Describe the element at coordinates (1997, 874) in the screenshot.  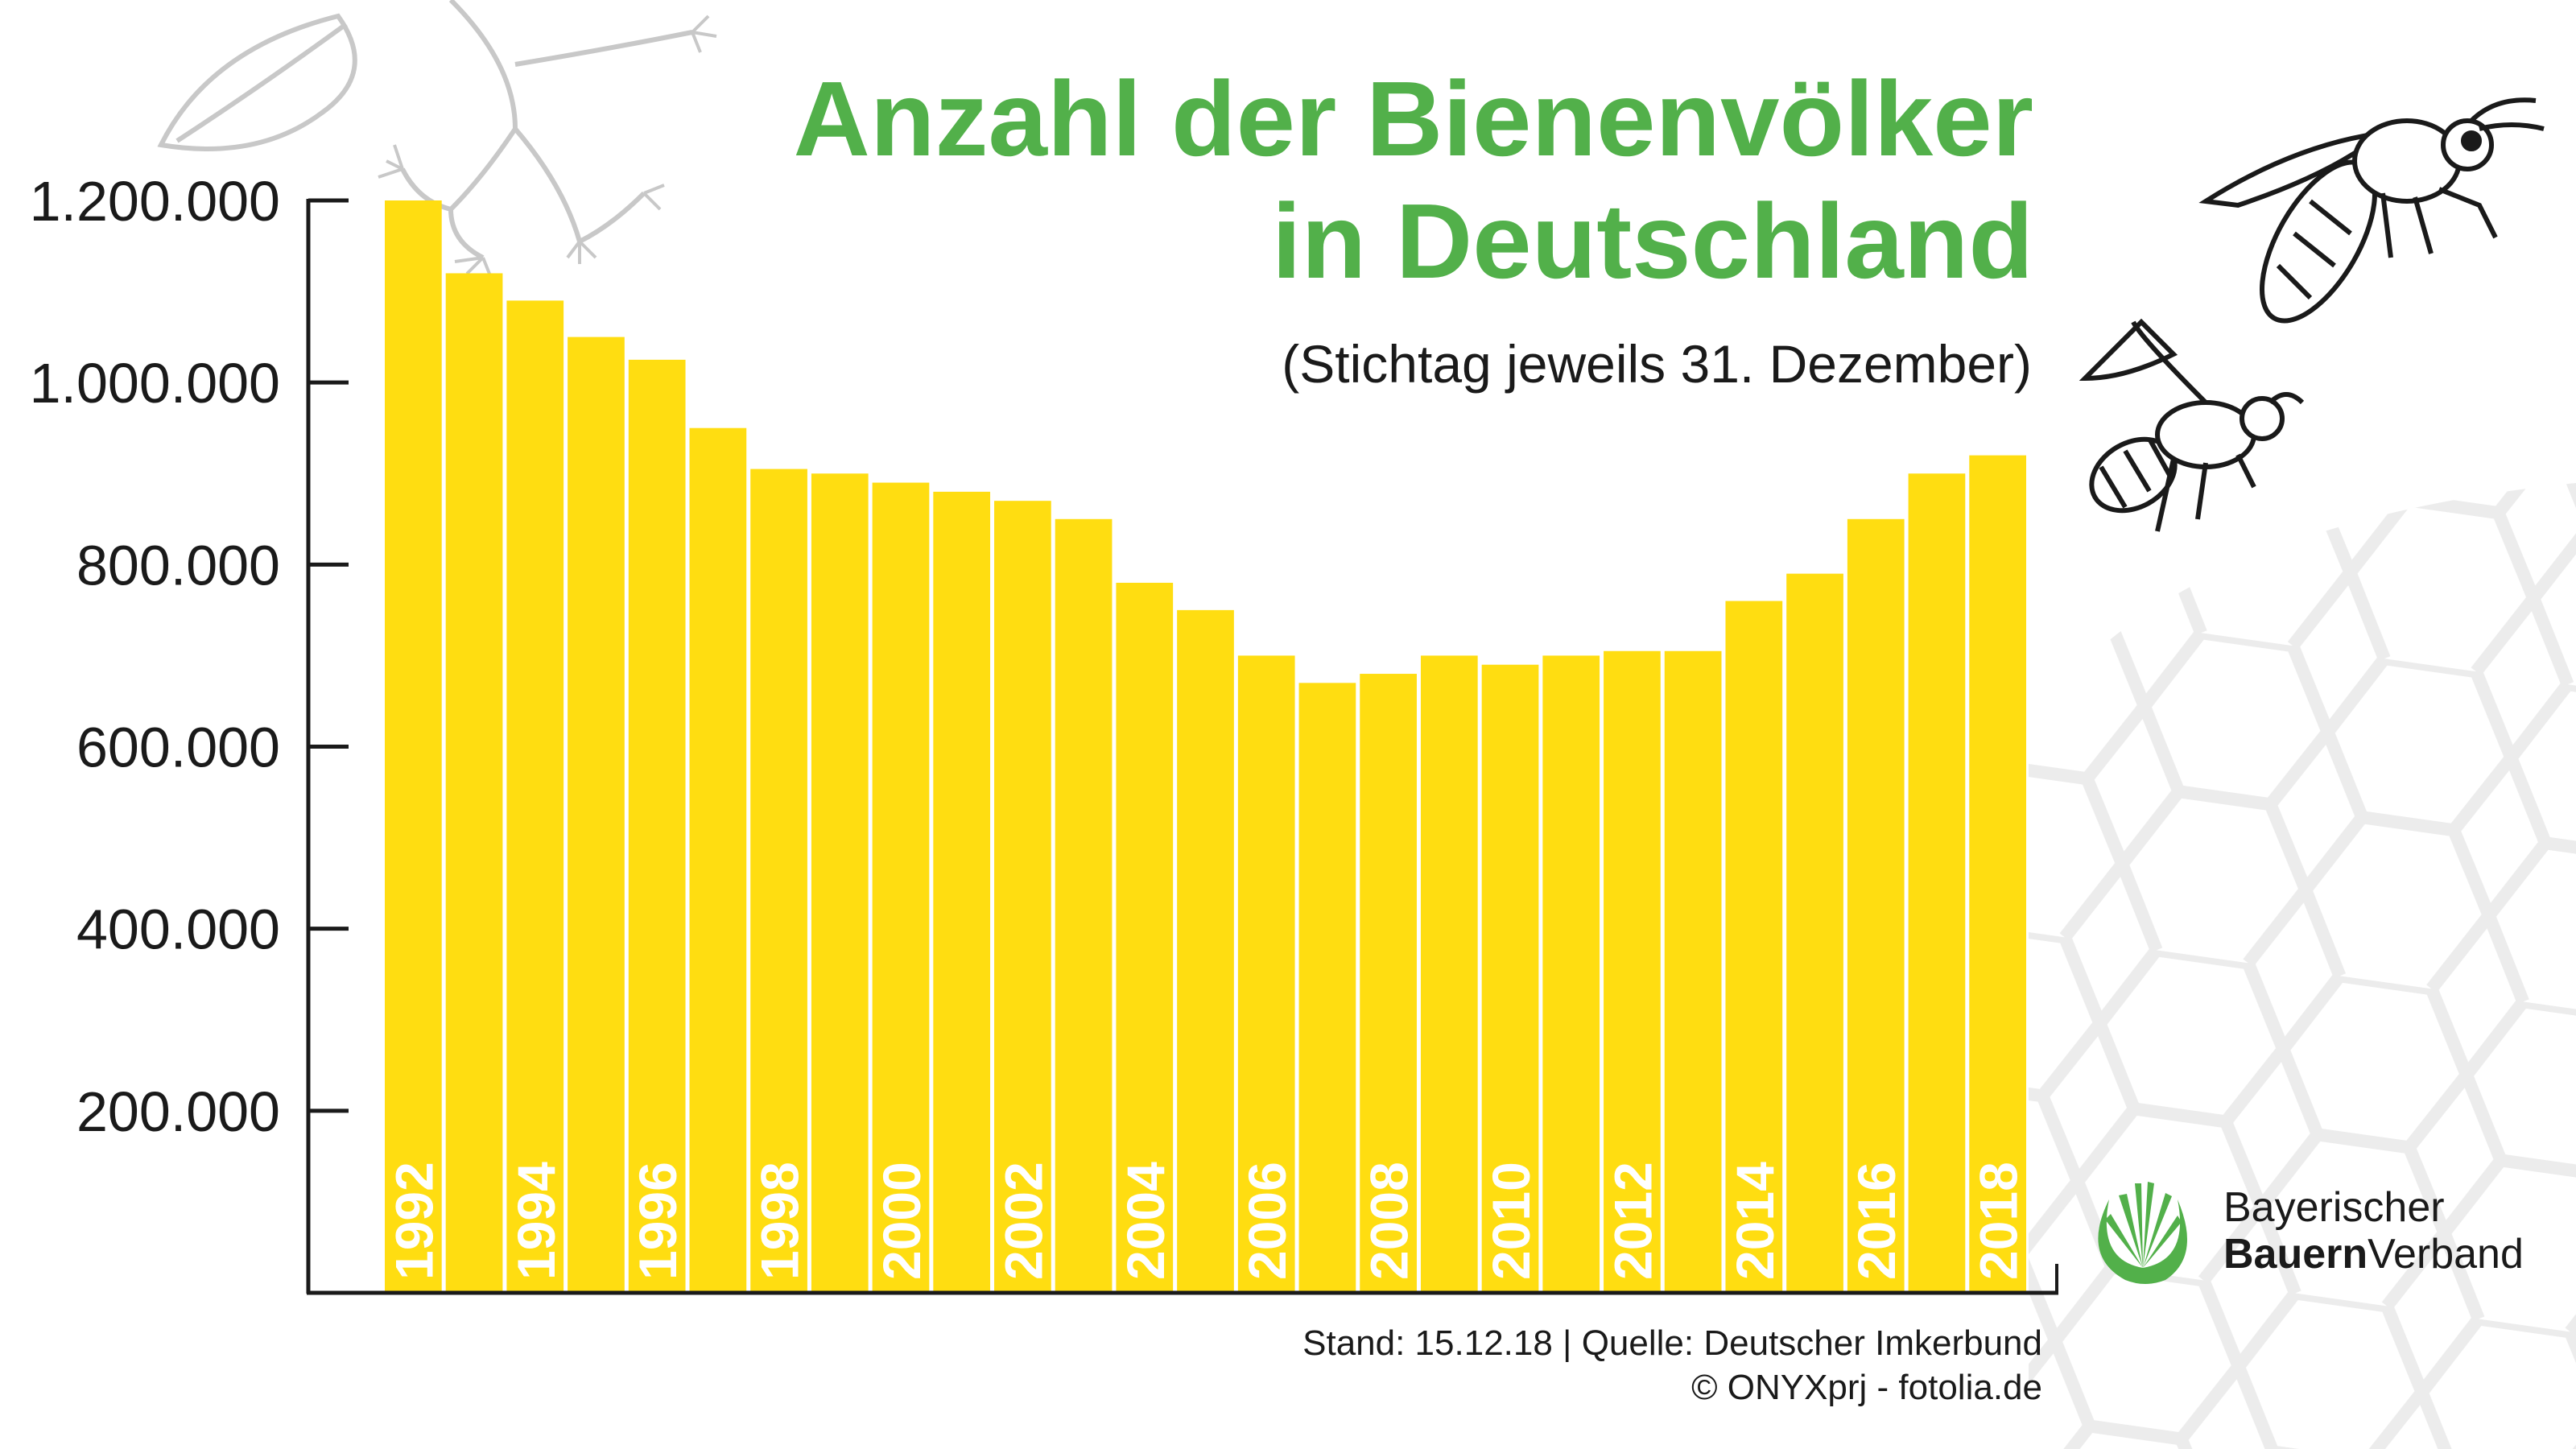
I see `bar-2018` at that location.